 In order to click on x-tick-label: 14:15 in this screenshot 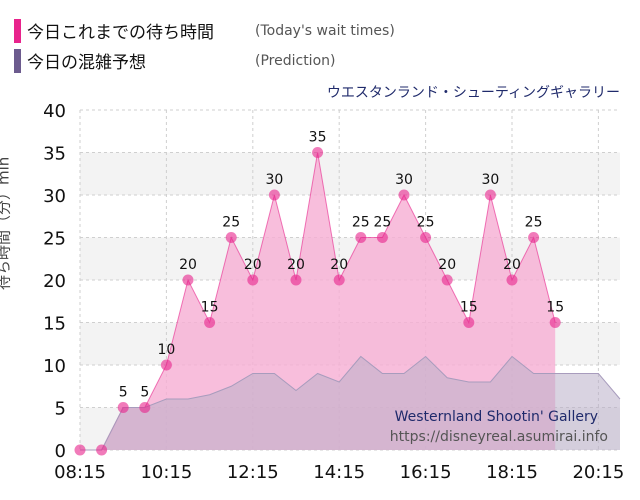, I will do `click(339, 472)`.